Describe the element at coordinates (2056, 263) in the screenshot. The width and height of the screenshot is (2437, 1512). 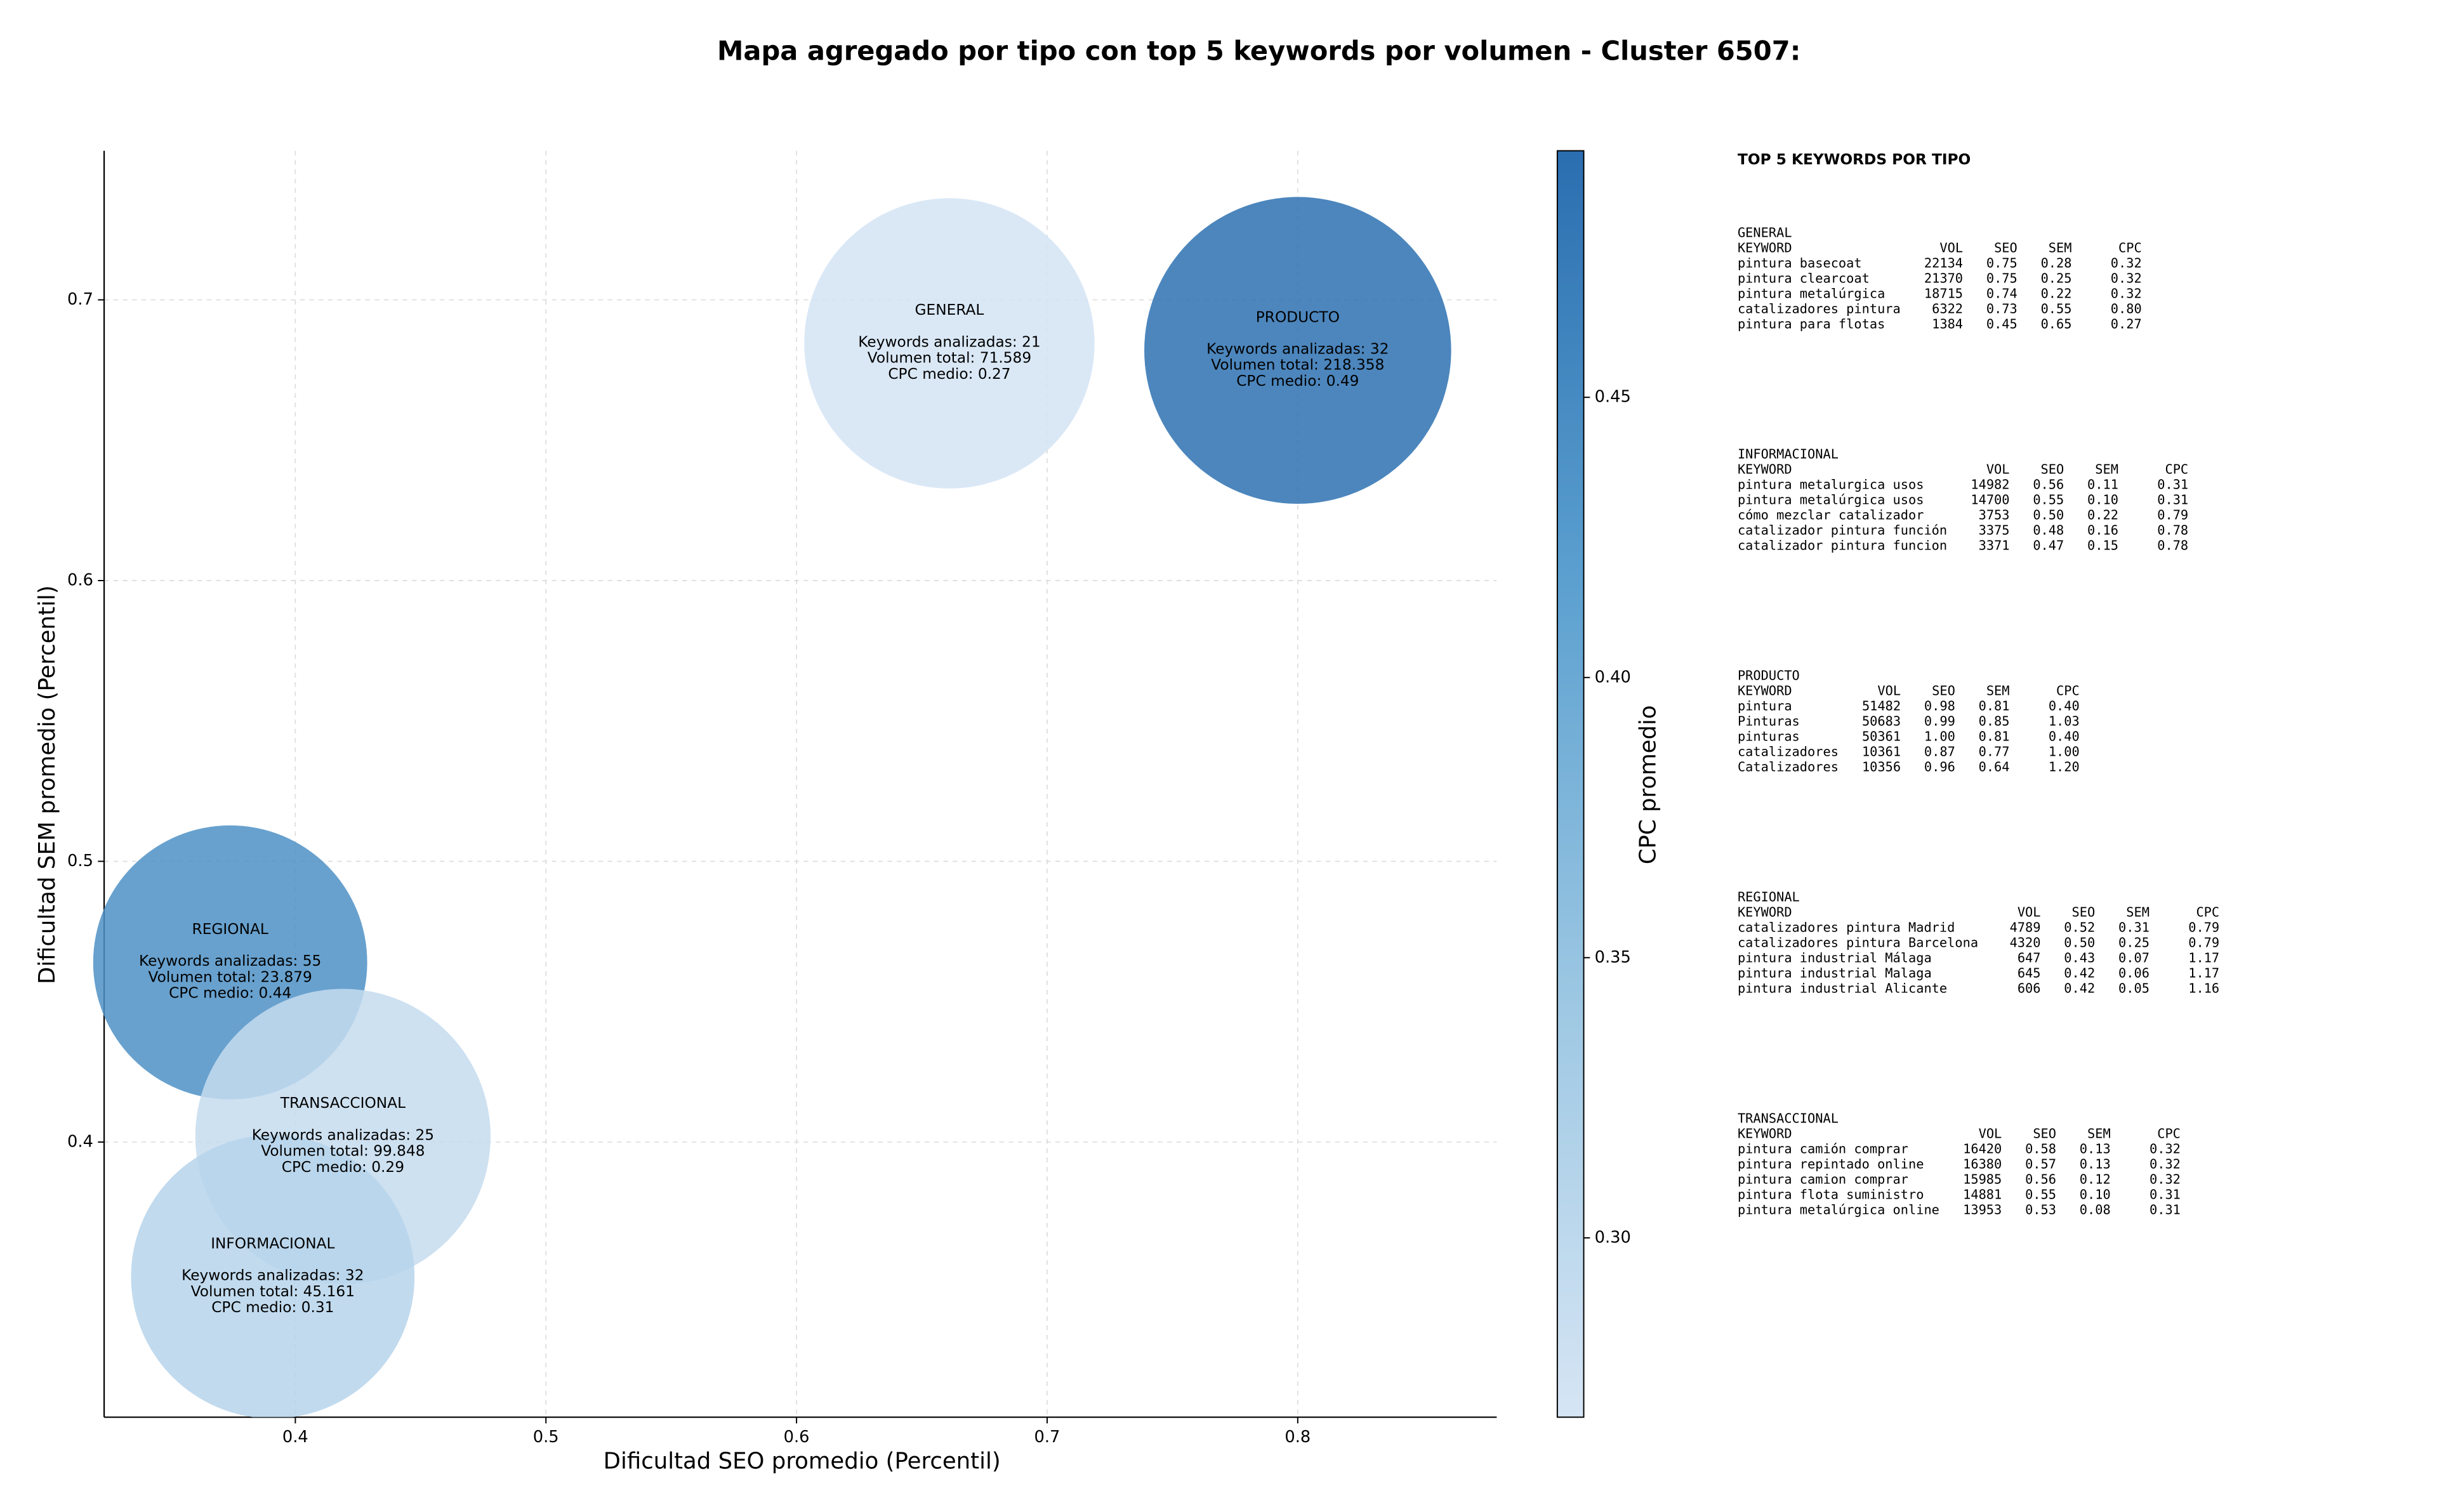
I see `table-cell: 0.28` at that location.